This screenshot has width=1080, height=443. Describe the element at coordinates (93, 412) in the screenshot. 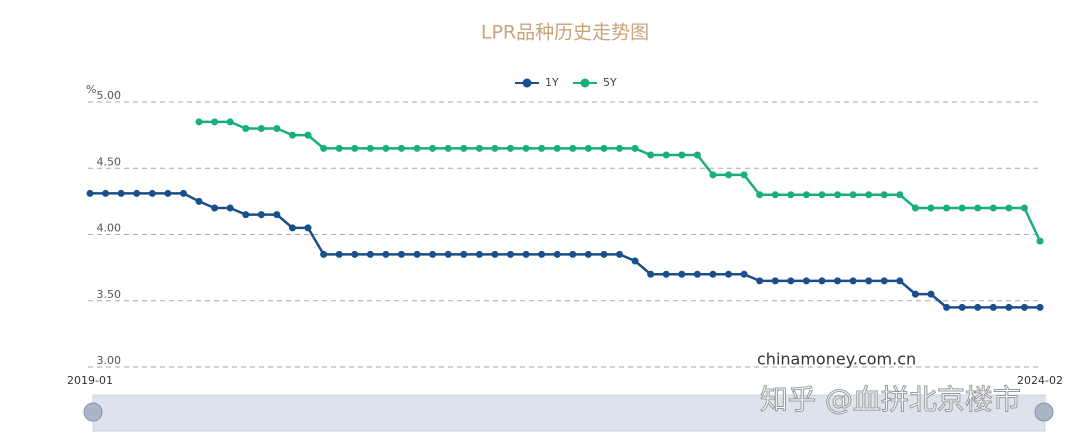

I see `zoom-handle-left` at that location.